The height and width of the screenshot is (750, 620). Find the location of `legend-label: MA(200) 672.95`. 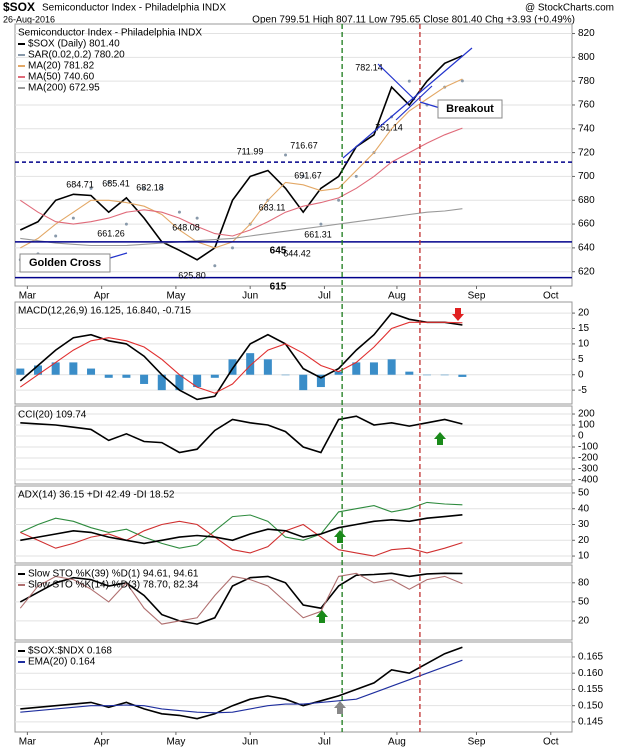

legend-label: MA(200) 672.95 is located at coordinates (64, 88).